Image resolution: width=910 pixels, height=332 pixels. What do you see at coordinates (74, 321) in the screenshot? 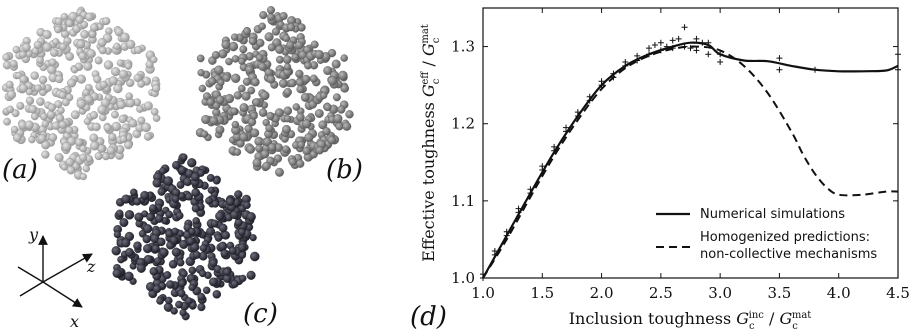
I see `x-axis-letter: x` at bounding box center [74, 321].